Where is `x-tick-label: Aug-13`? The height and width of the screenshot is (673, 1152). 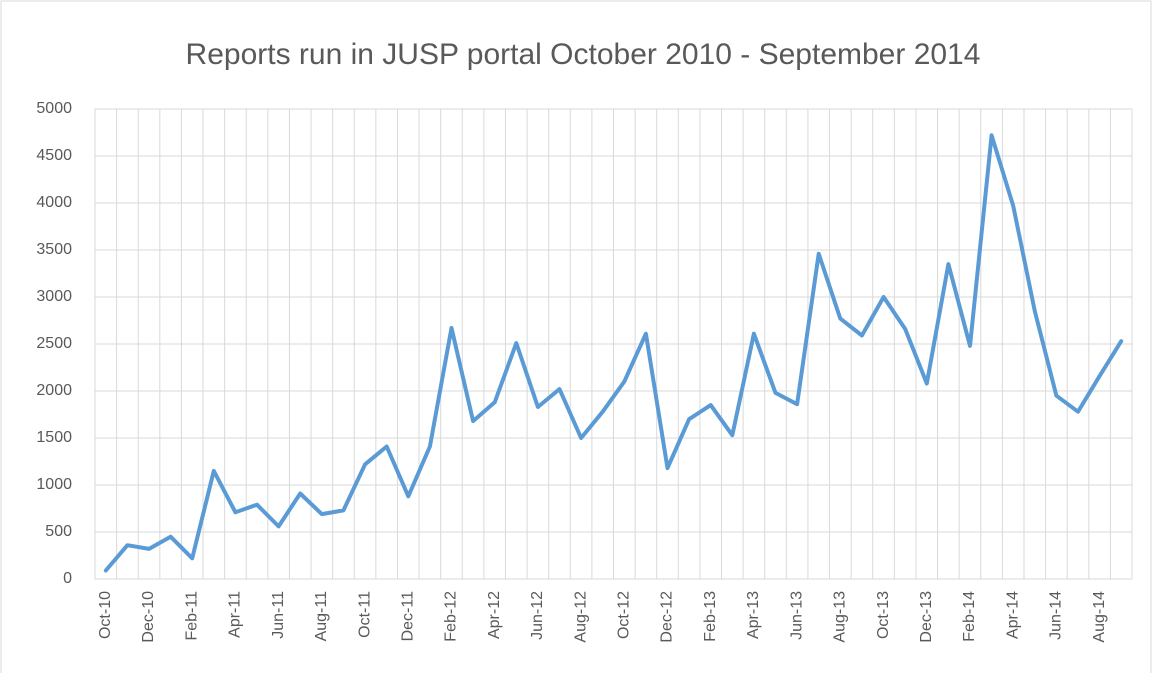
x-tick-label: Aug-13 is located at coordinates (840, 617).